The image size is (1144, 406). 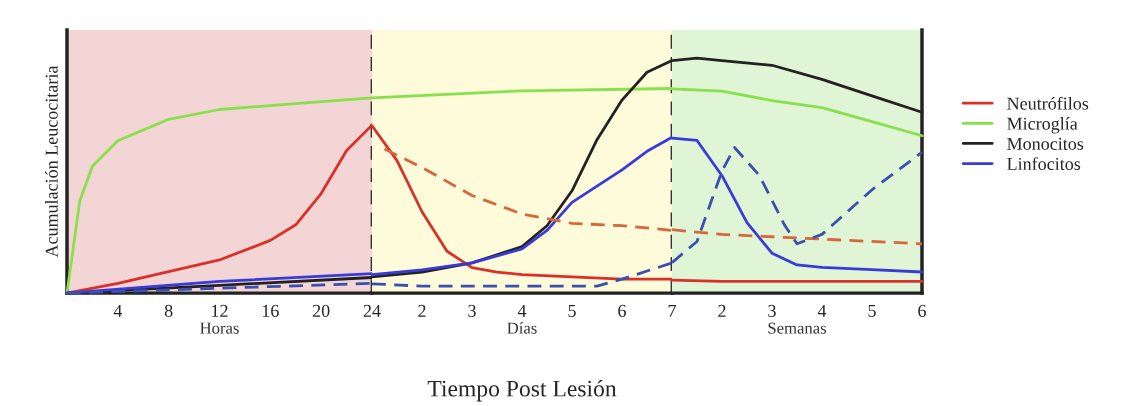 What do you see at coordinates (372, 310) in the screenshot?
I see `x-tick-label: 24` at bounding box center [372, 310].